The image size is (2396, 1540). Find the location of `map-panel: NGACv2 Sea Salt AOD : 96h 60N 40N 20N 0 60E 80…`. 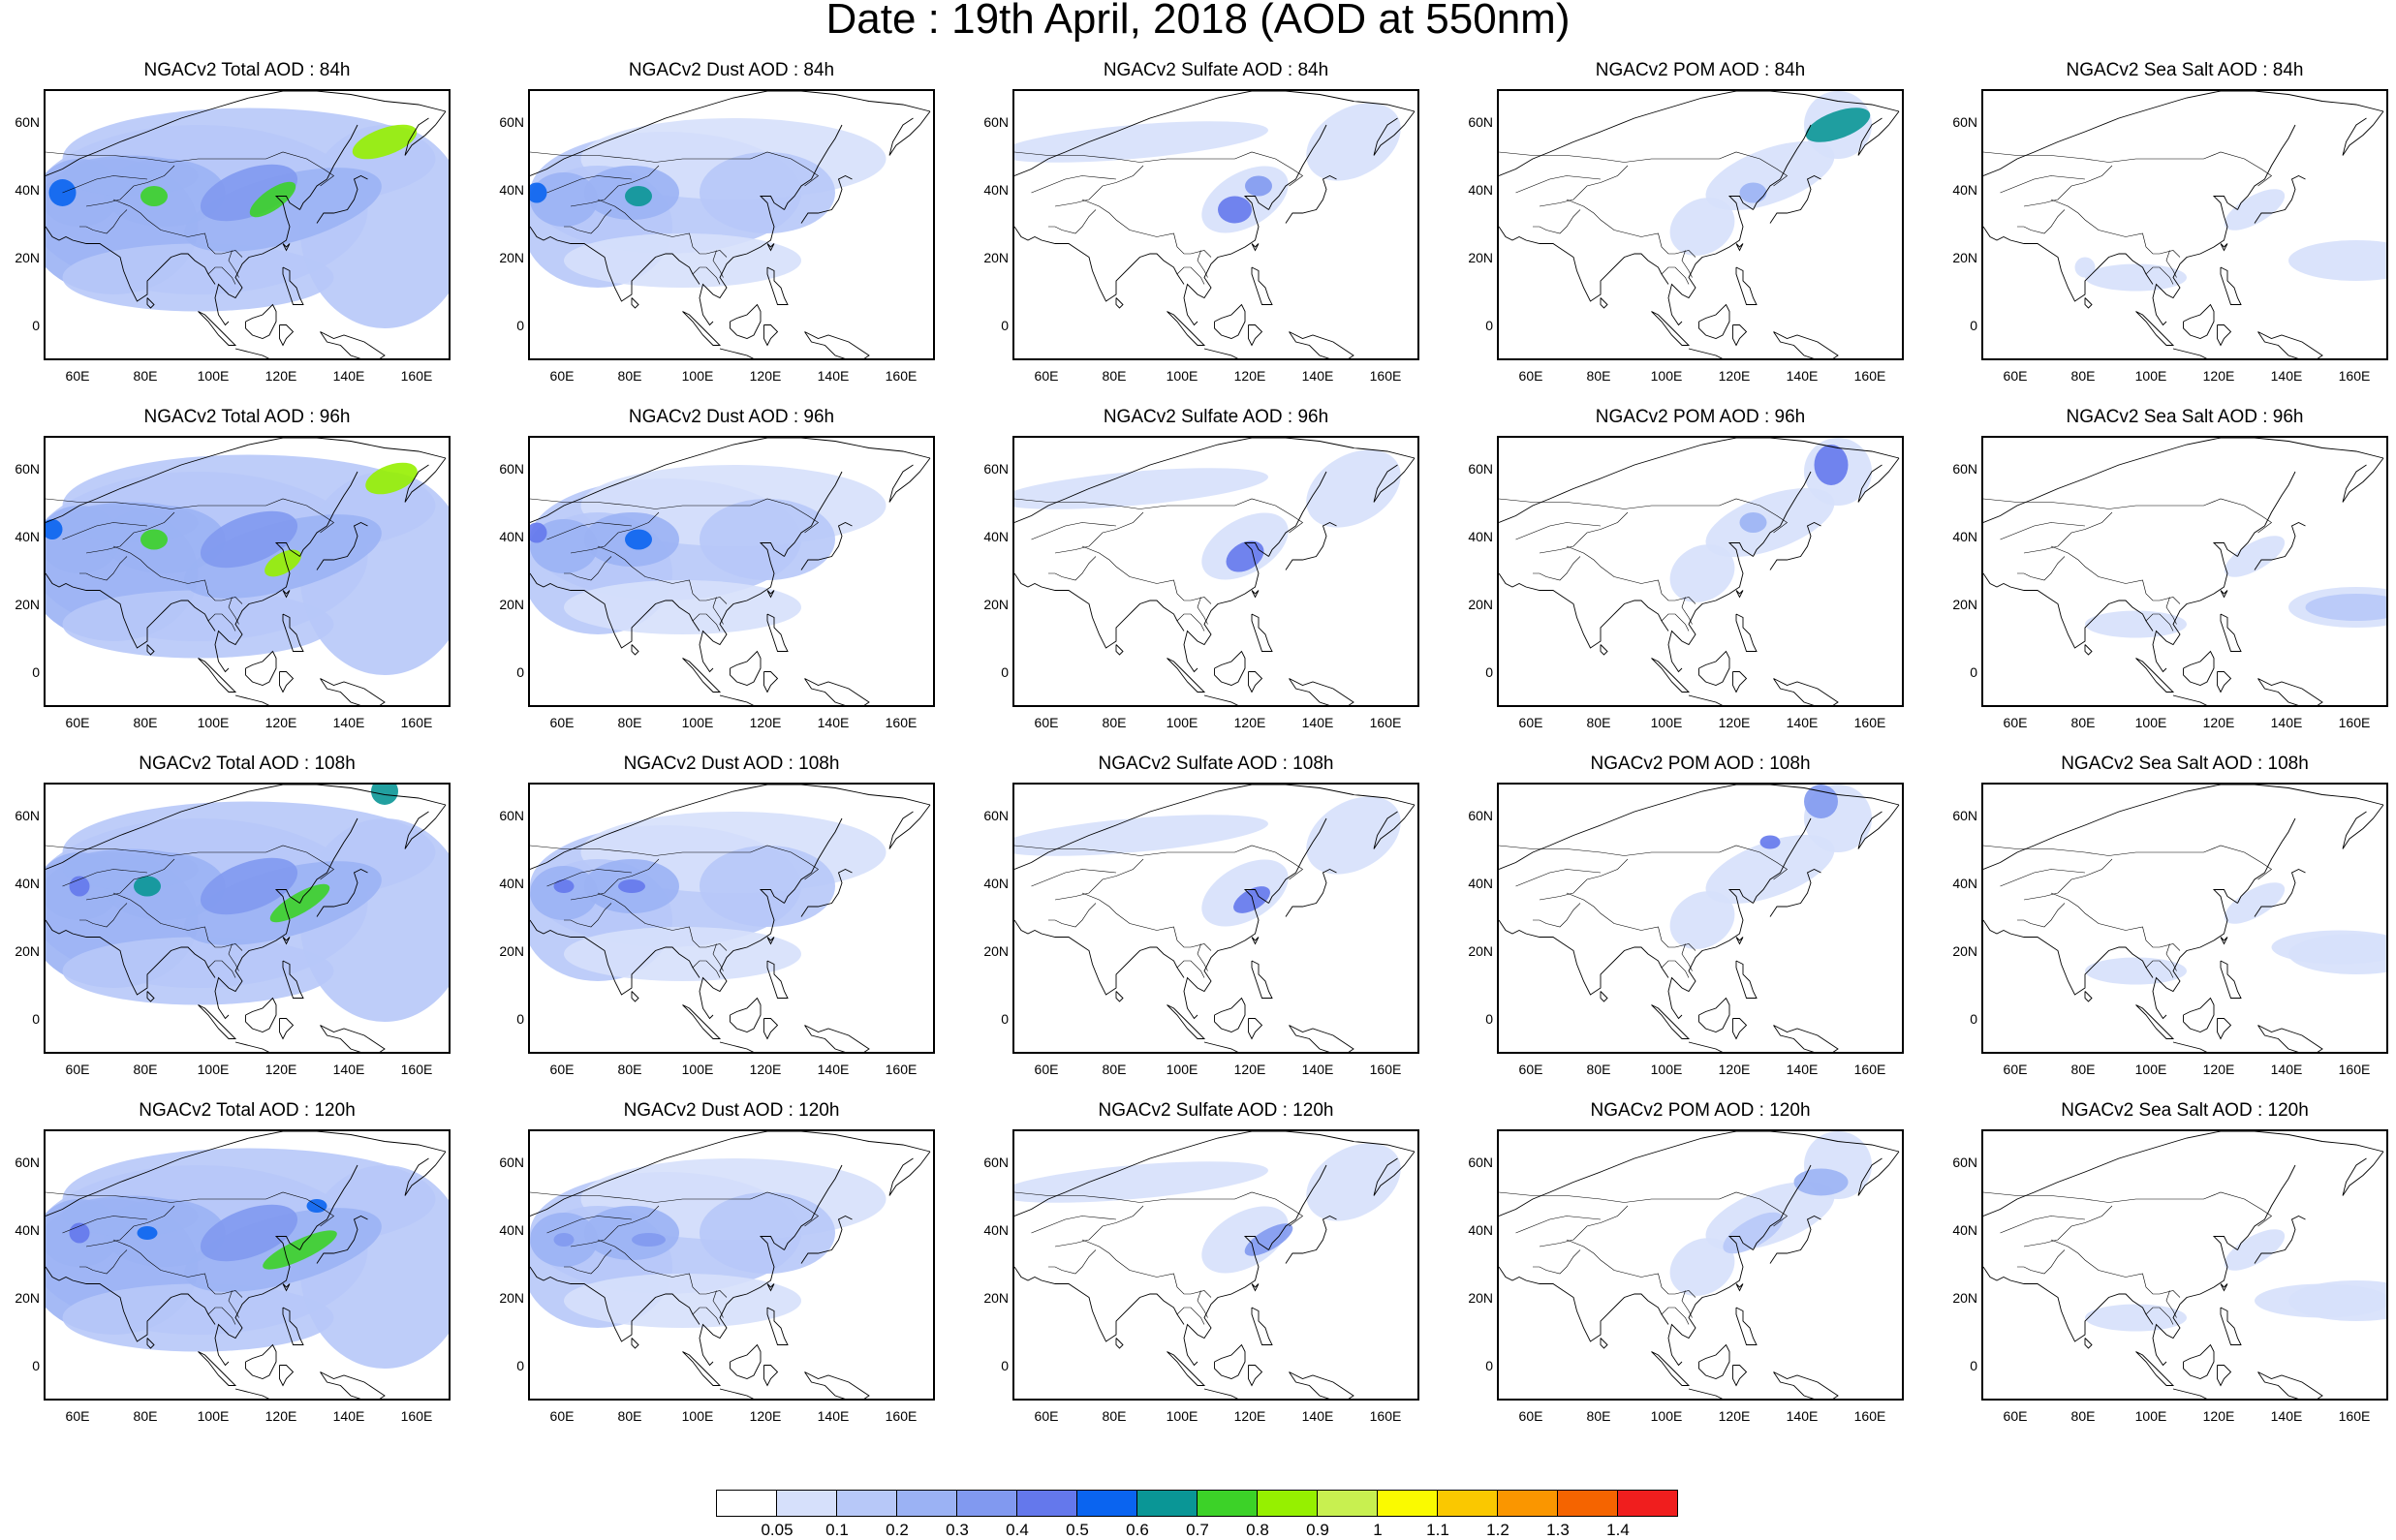

map-panel: NGACv2 Sea Salt AOD : 96h 60N 40N 20N 0 60E 80… is located at coordinates (2170, 576).